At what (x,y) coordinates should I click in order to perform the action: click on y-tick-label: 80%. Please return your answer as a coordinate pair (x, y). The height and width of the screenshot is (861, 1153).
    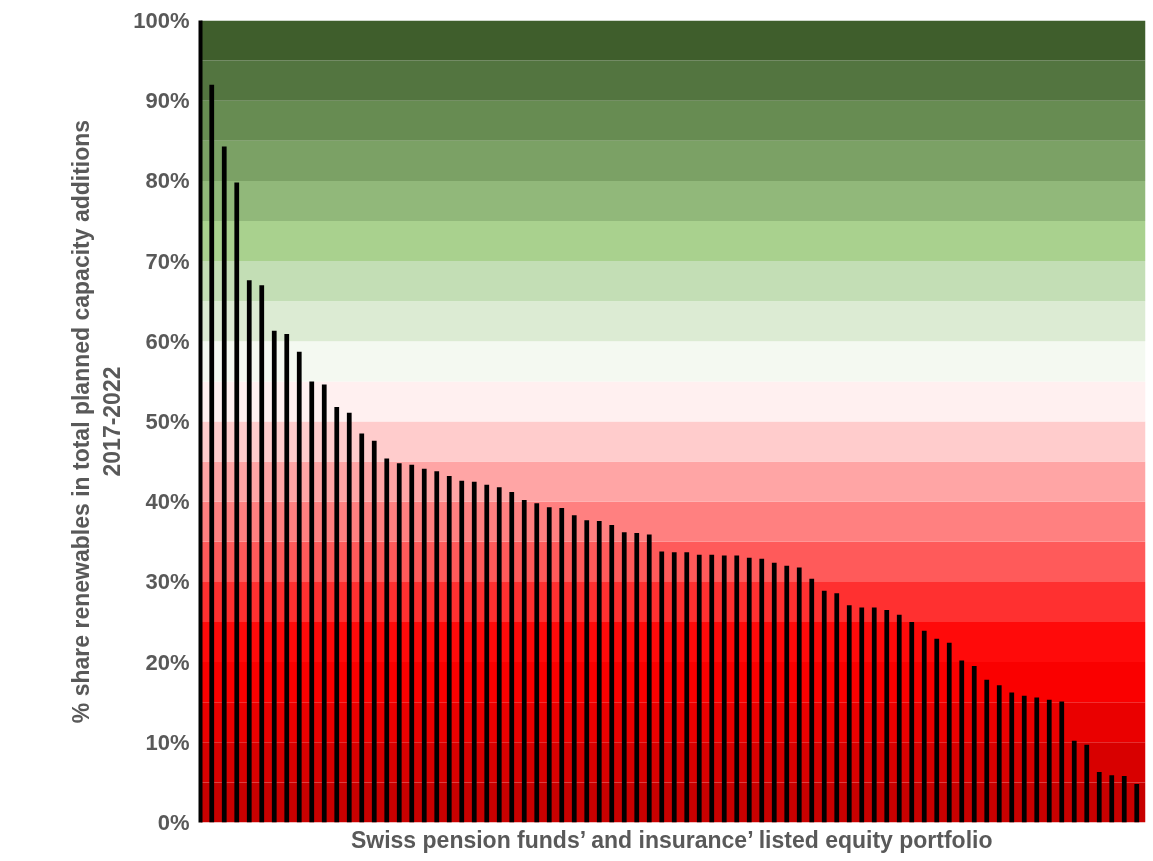
    Looking at the image, I should click on (167, 181).